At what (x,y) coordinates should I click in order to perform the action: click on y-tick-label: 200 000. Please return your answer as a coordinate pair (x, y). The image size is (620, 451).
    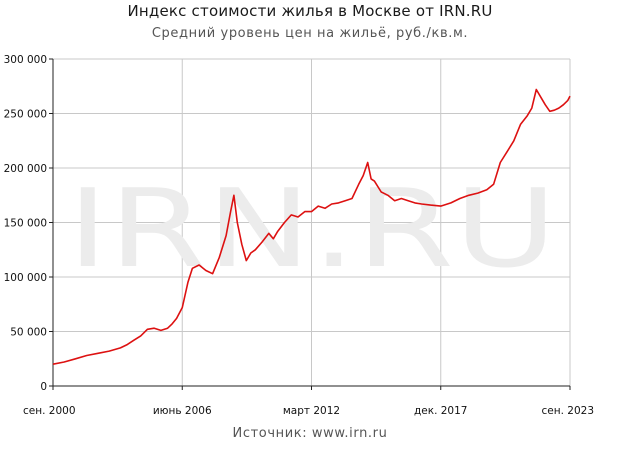
    Looking at the image, I should click on (25, 169).